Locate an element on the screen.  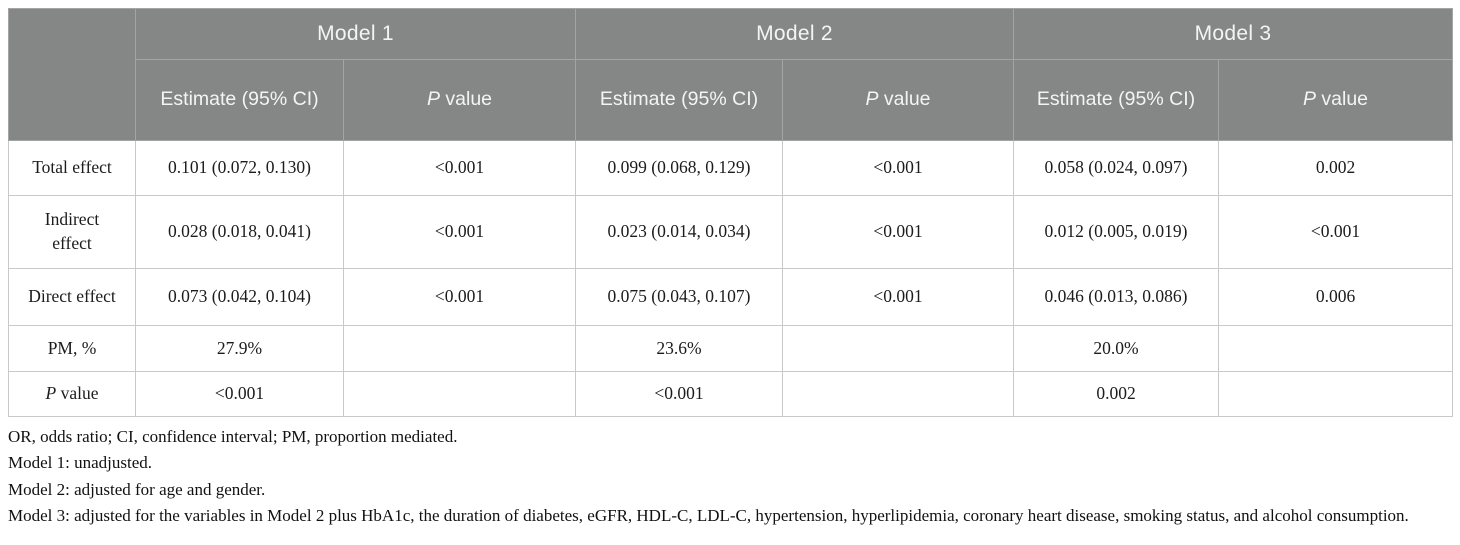
header-pvalue-model-3: P value is located at coordinates (1335, 100).